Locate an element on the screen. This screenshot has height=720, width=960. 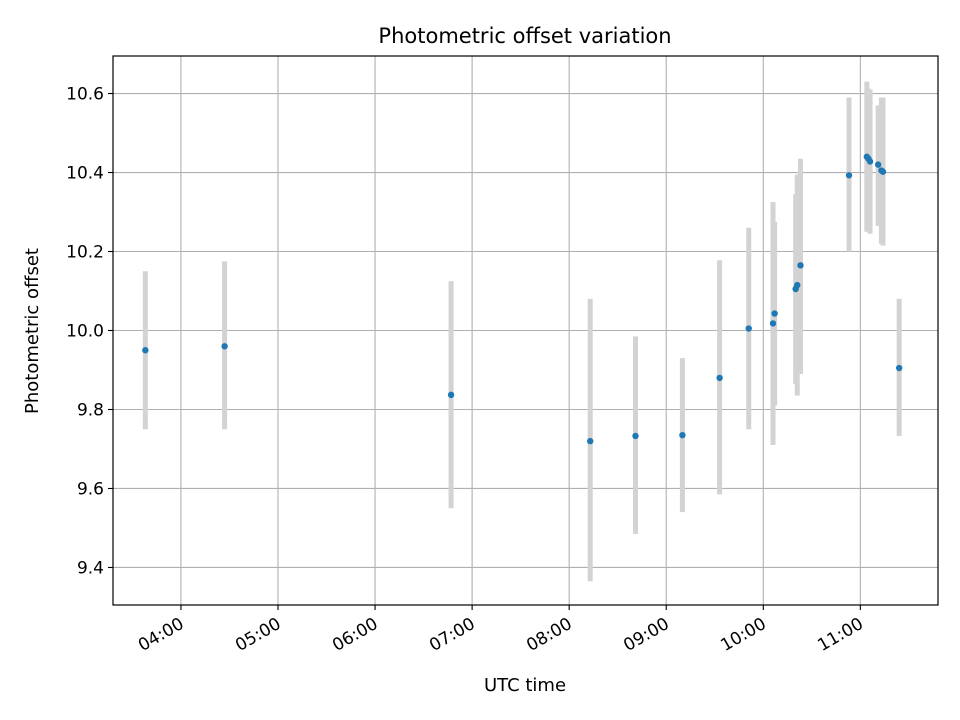
y-tick-label: 10.4 is located at coordinates (85, 174).